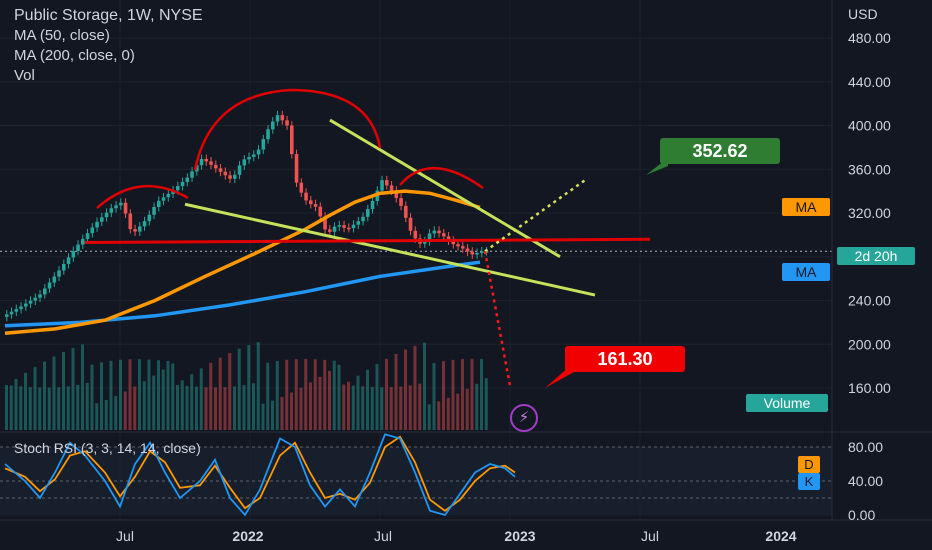 The image size is (932, 550). What do you see at coordinates (62, 35) in the screenshot?
I see `ma50-legend: MA (50, close)` at bounding box center [62, 35].